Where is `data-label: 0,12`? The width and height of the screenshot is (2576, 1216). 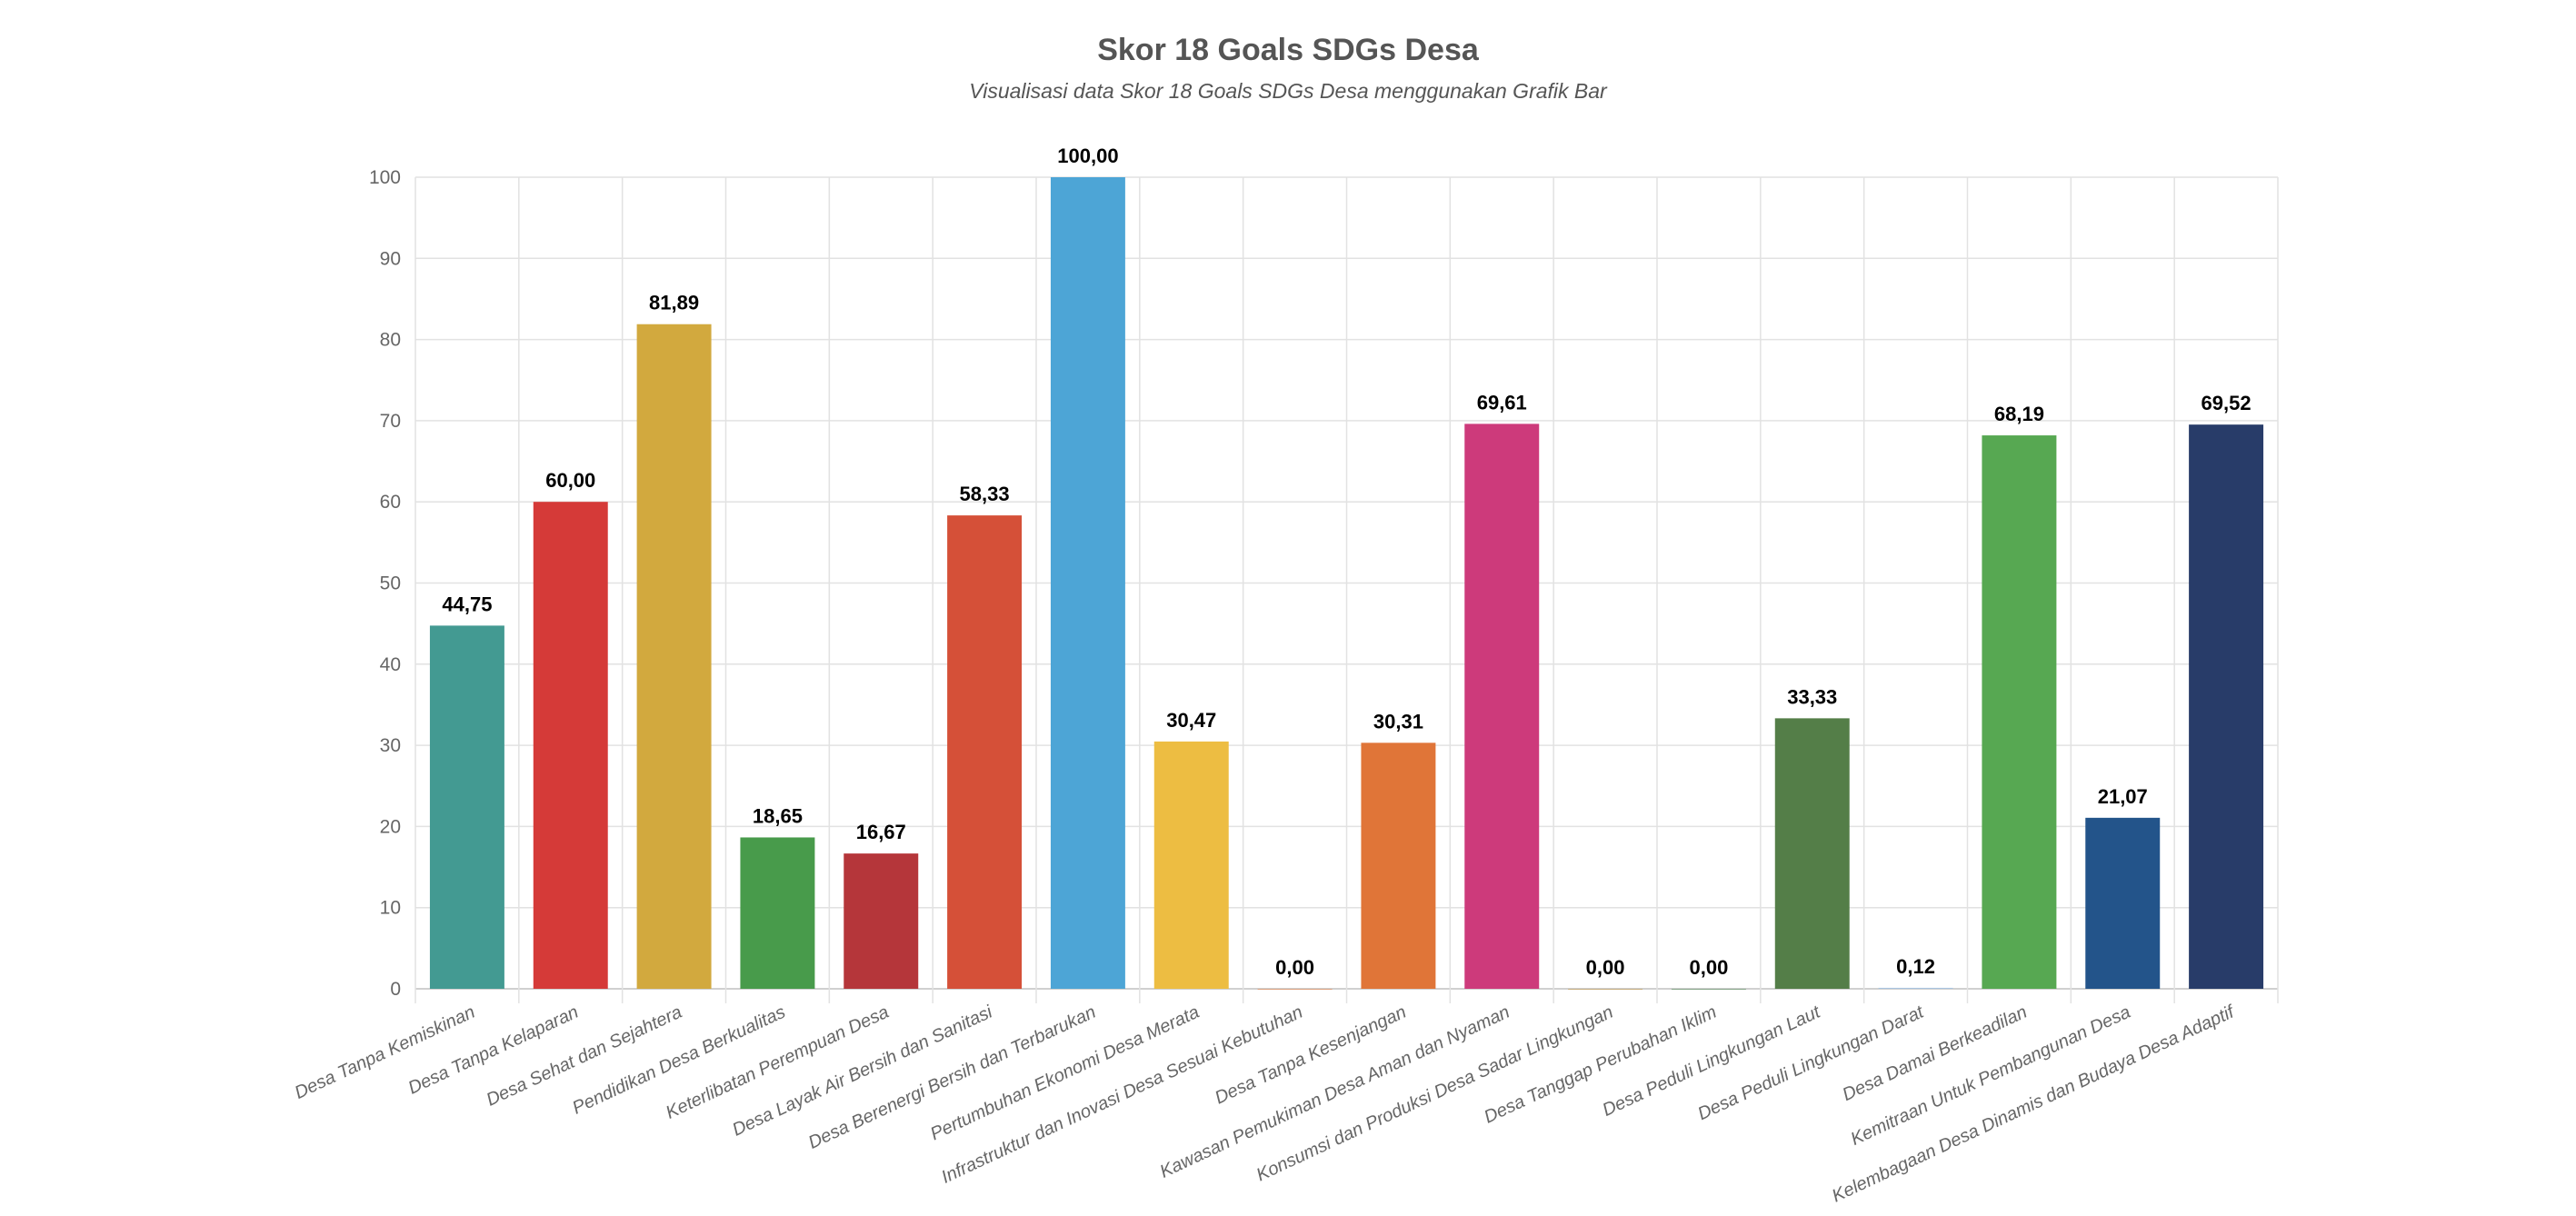 data-label: 0,12 is located at coordinates (1916, 966).